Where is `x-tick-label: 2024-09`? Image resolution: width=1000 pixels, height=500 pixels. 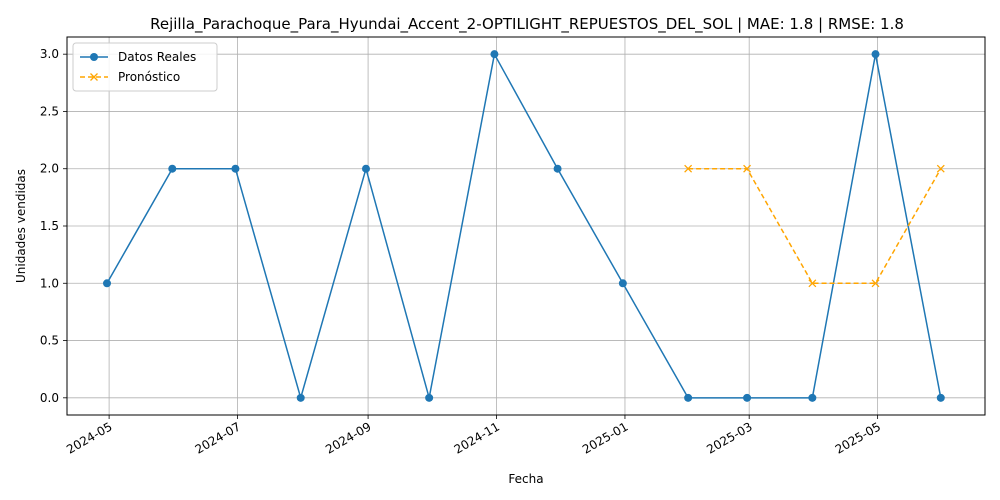 x-tick-label: 2024-09 is located at coordinates (348, 437).